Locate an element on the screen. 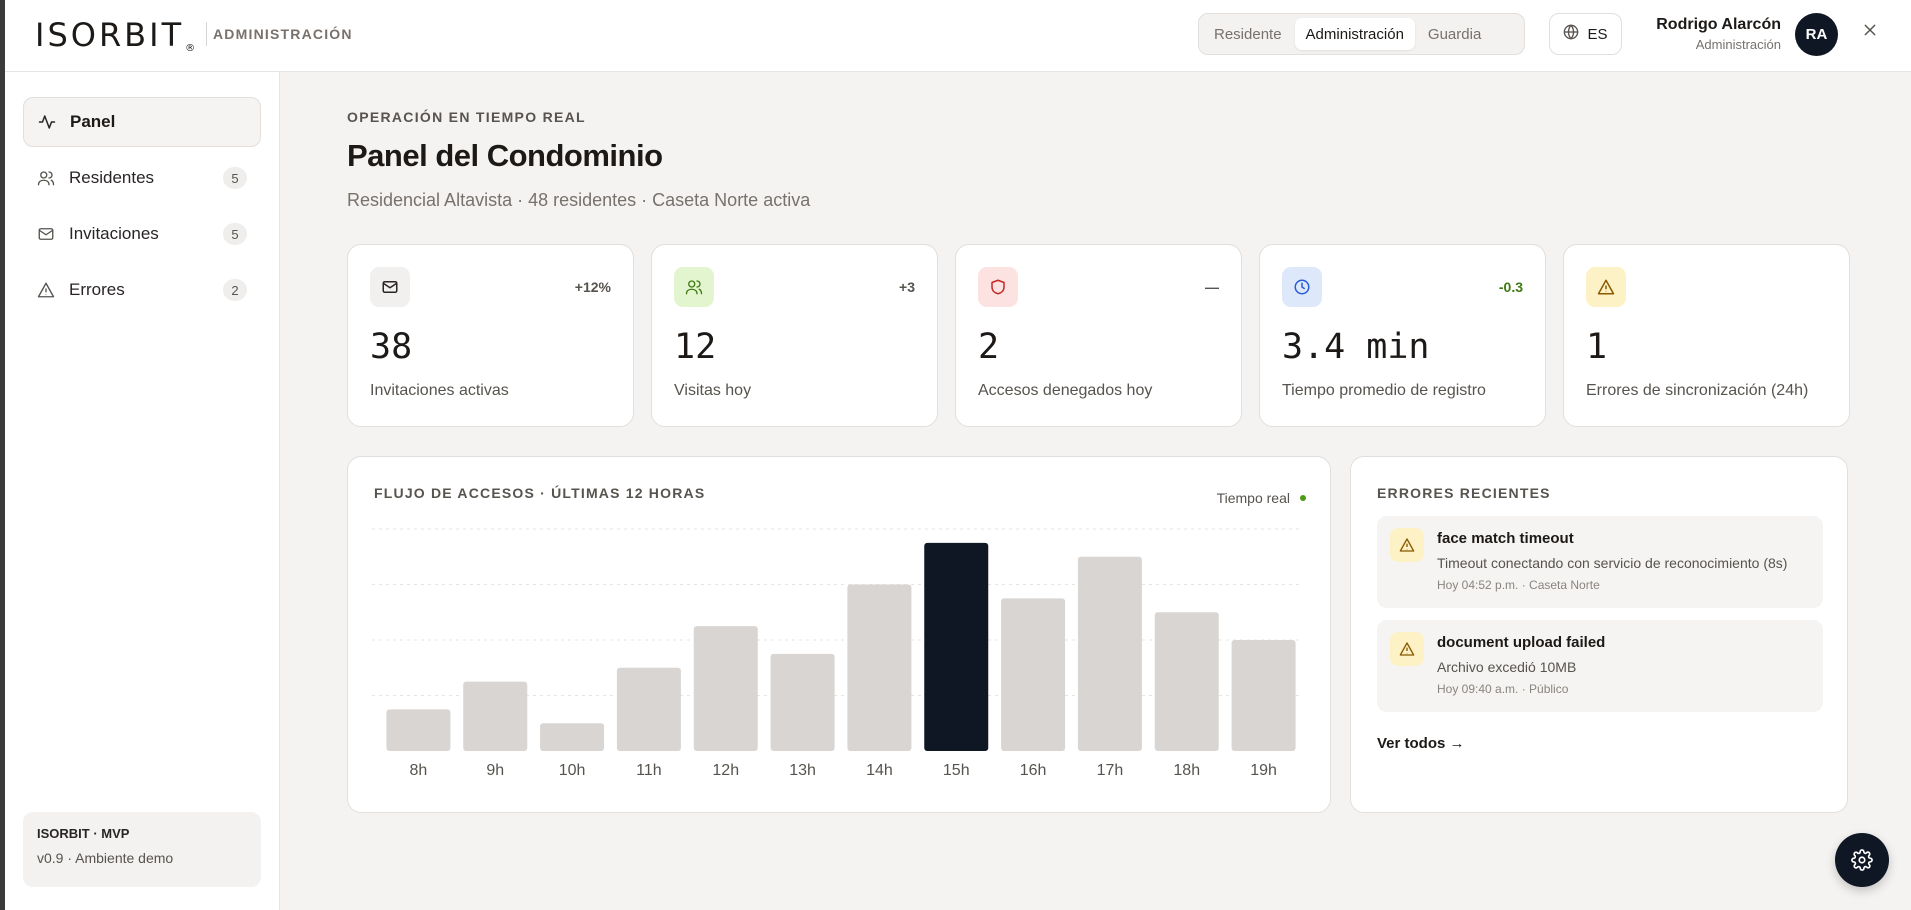 The width and height of the screenshot is (1911, 910). page-title: Panel del Condominio is located at coordinates (505, 156).